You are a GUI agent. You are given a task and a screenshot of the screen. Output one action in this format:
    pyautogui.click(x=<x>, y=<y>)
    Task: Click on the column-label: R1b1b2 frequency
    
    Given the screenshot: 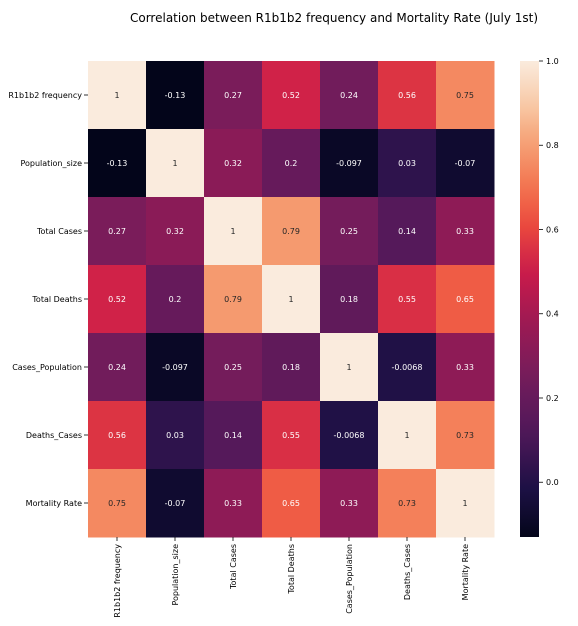 What is the action you would take?
    pyautogui.click(x=117, y=581)
    